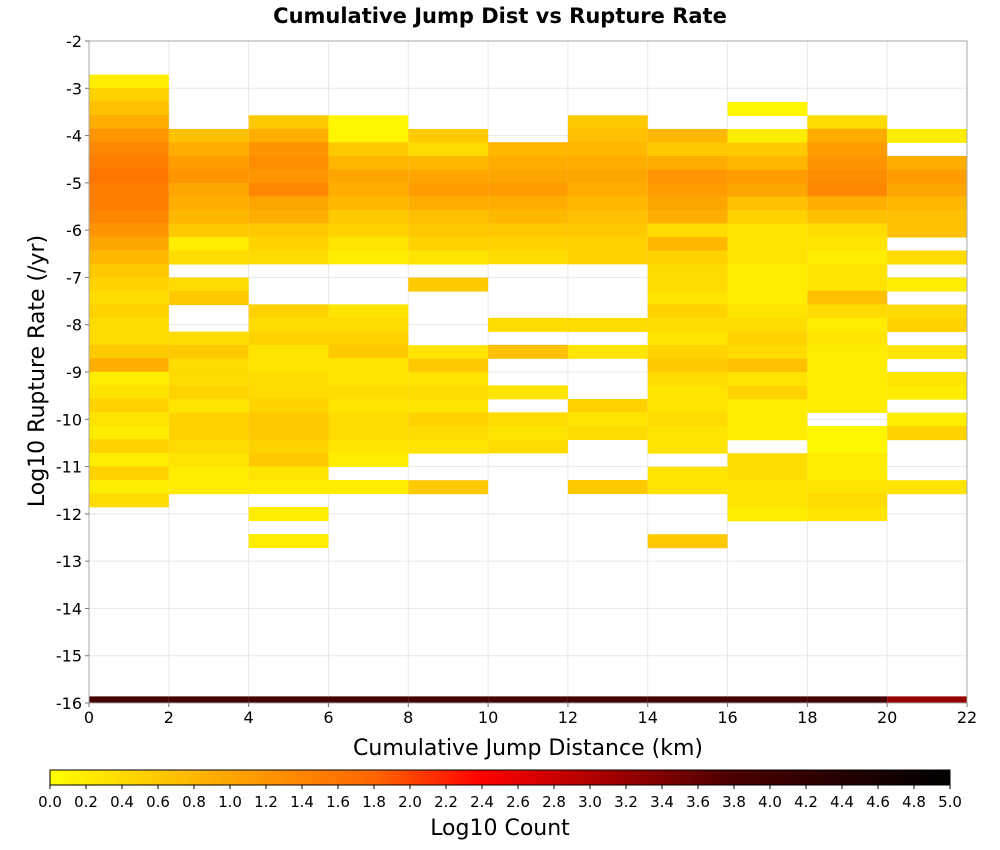 This screenshot has width=1000, height=850. Describe the element at coordinates (230, 802) in the screenshot. I see `colorbar-tick-label: 1.0` at that location.